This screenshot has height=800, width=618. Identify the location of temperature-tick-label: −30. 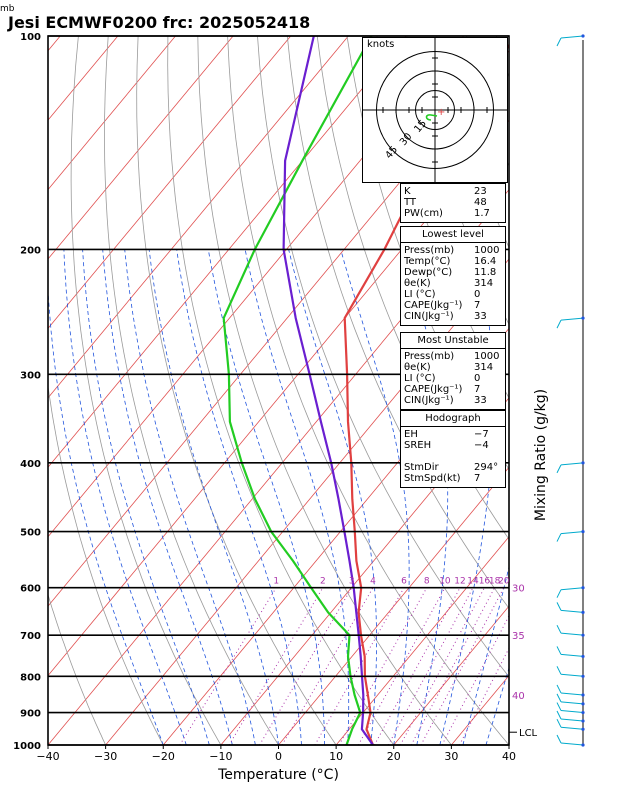
(105, 756).